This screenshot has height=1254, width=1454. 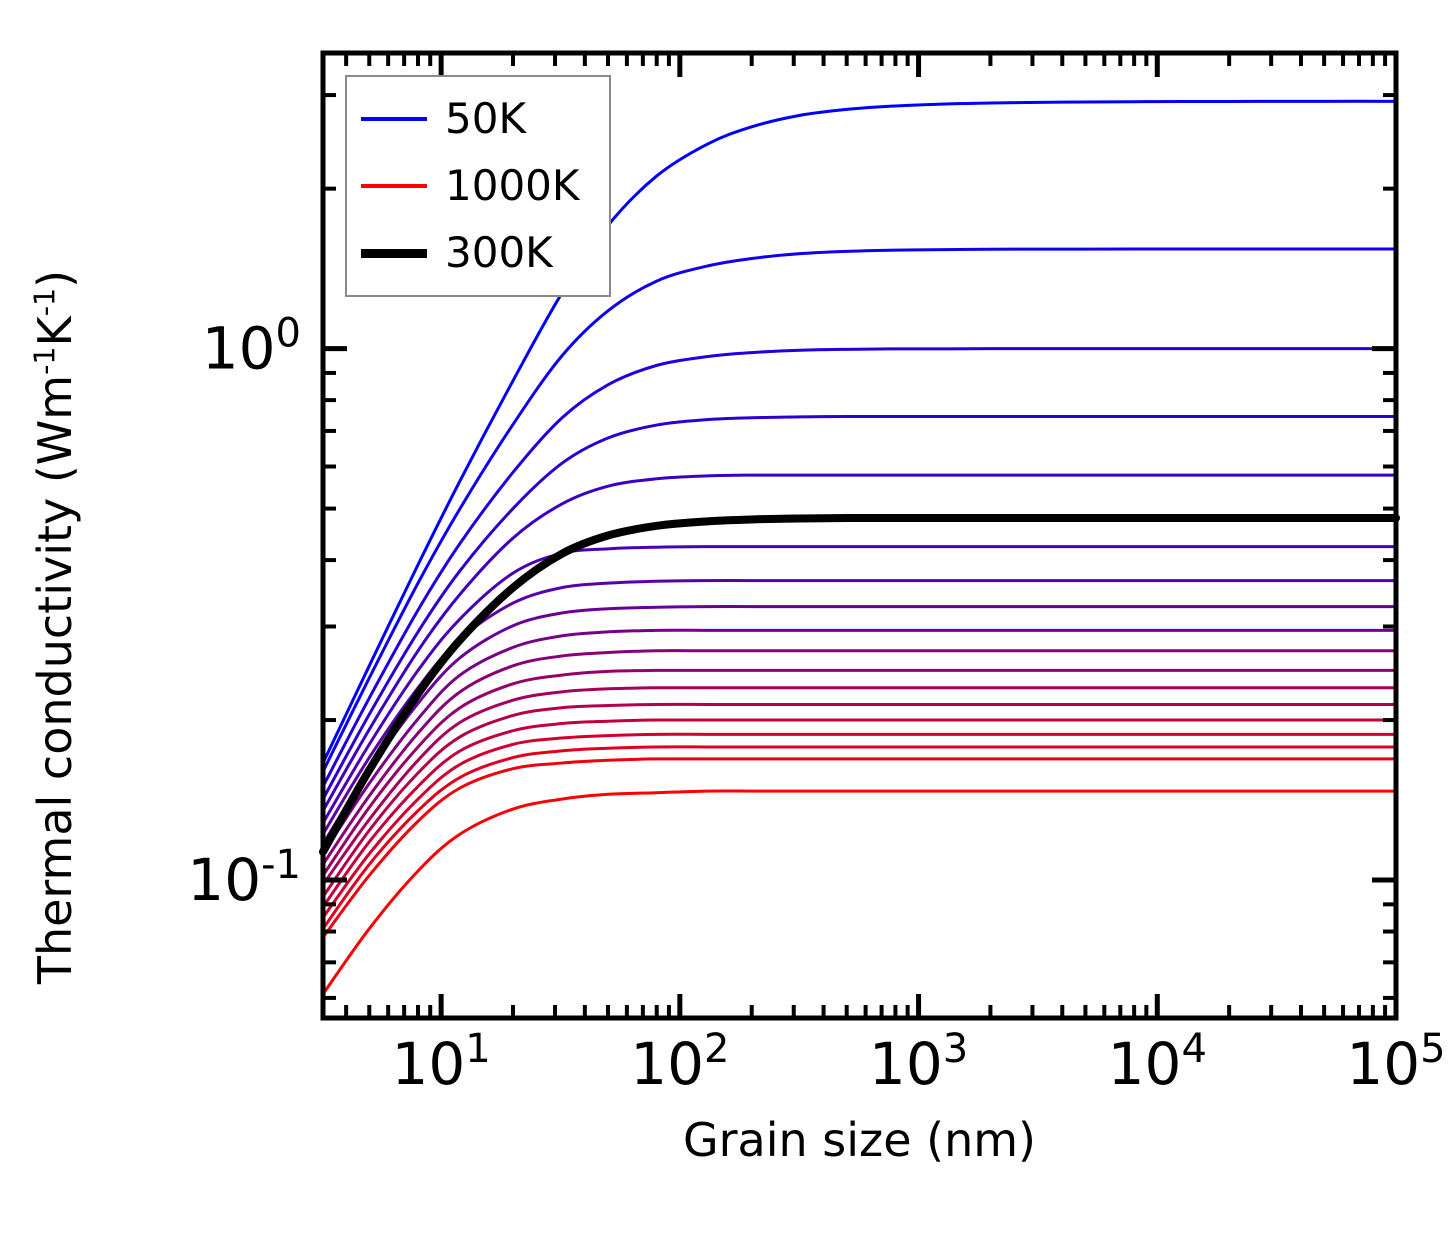 I want to click on legend-item-1: 1000K, so click(x=478, y=186).